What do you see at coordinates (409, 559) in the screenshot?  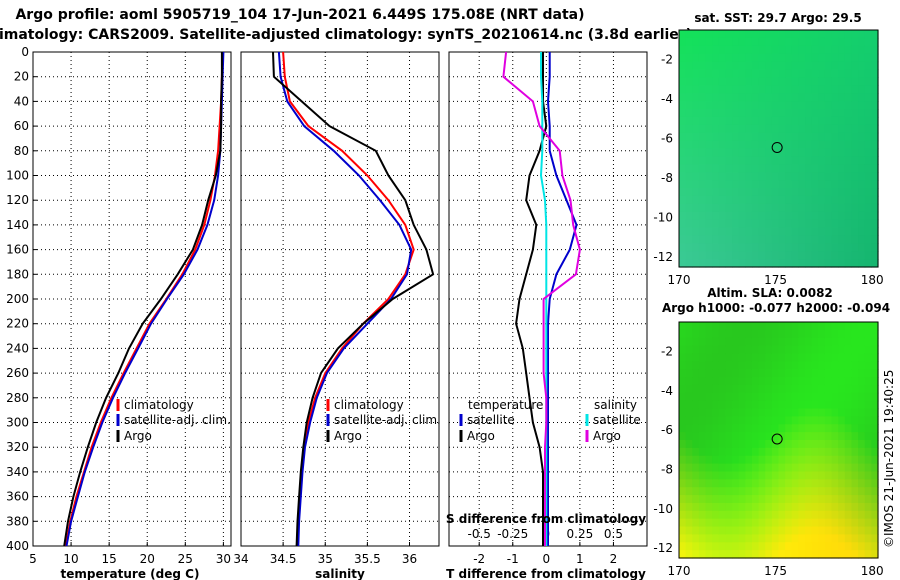 I see `x-tick-label: 36` at bounding box center [409, 559].